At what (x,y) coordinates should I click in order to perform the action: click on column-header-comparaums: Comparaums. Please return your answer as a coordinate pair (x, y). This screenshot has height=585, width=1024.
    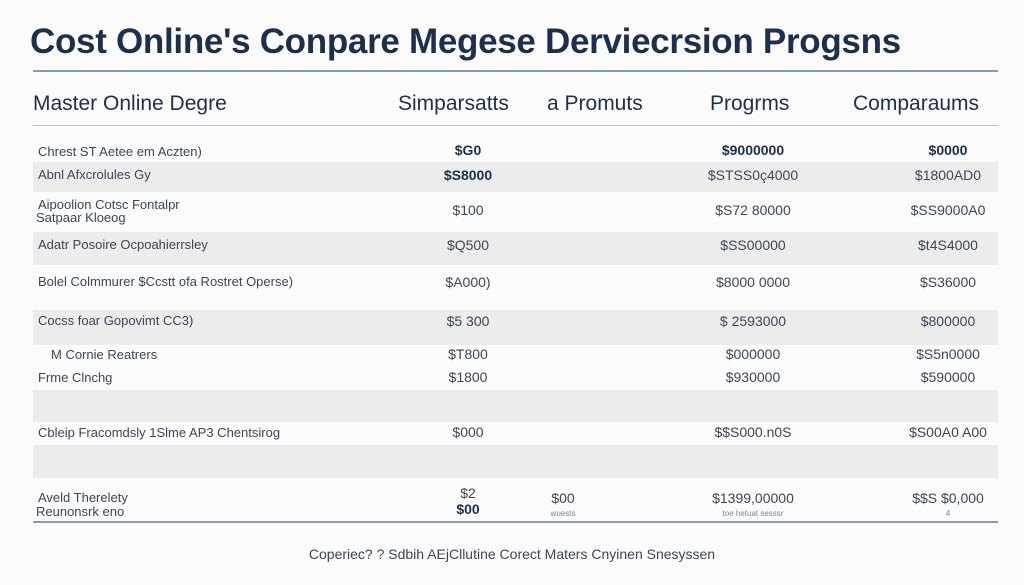
    Looking at the image, I should click on (916, 103).